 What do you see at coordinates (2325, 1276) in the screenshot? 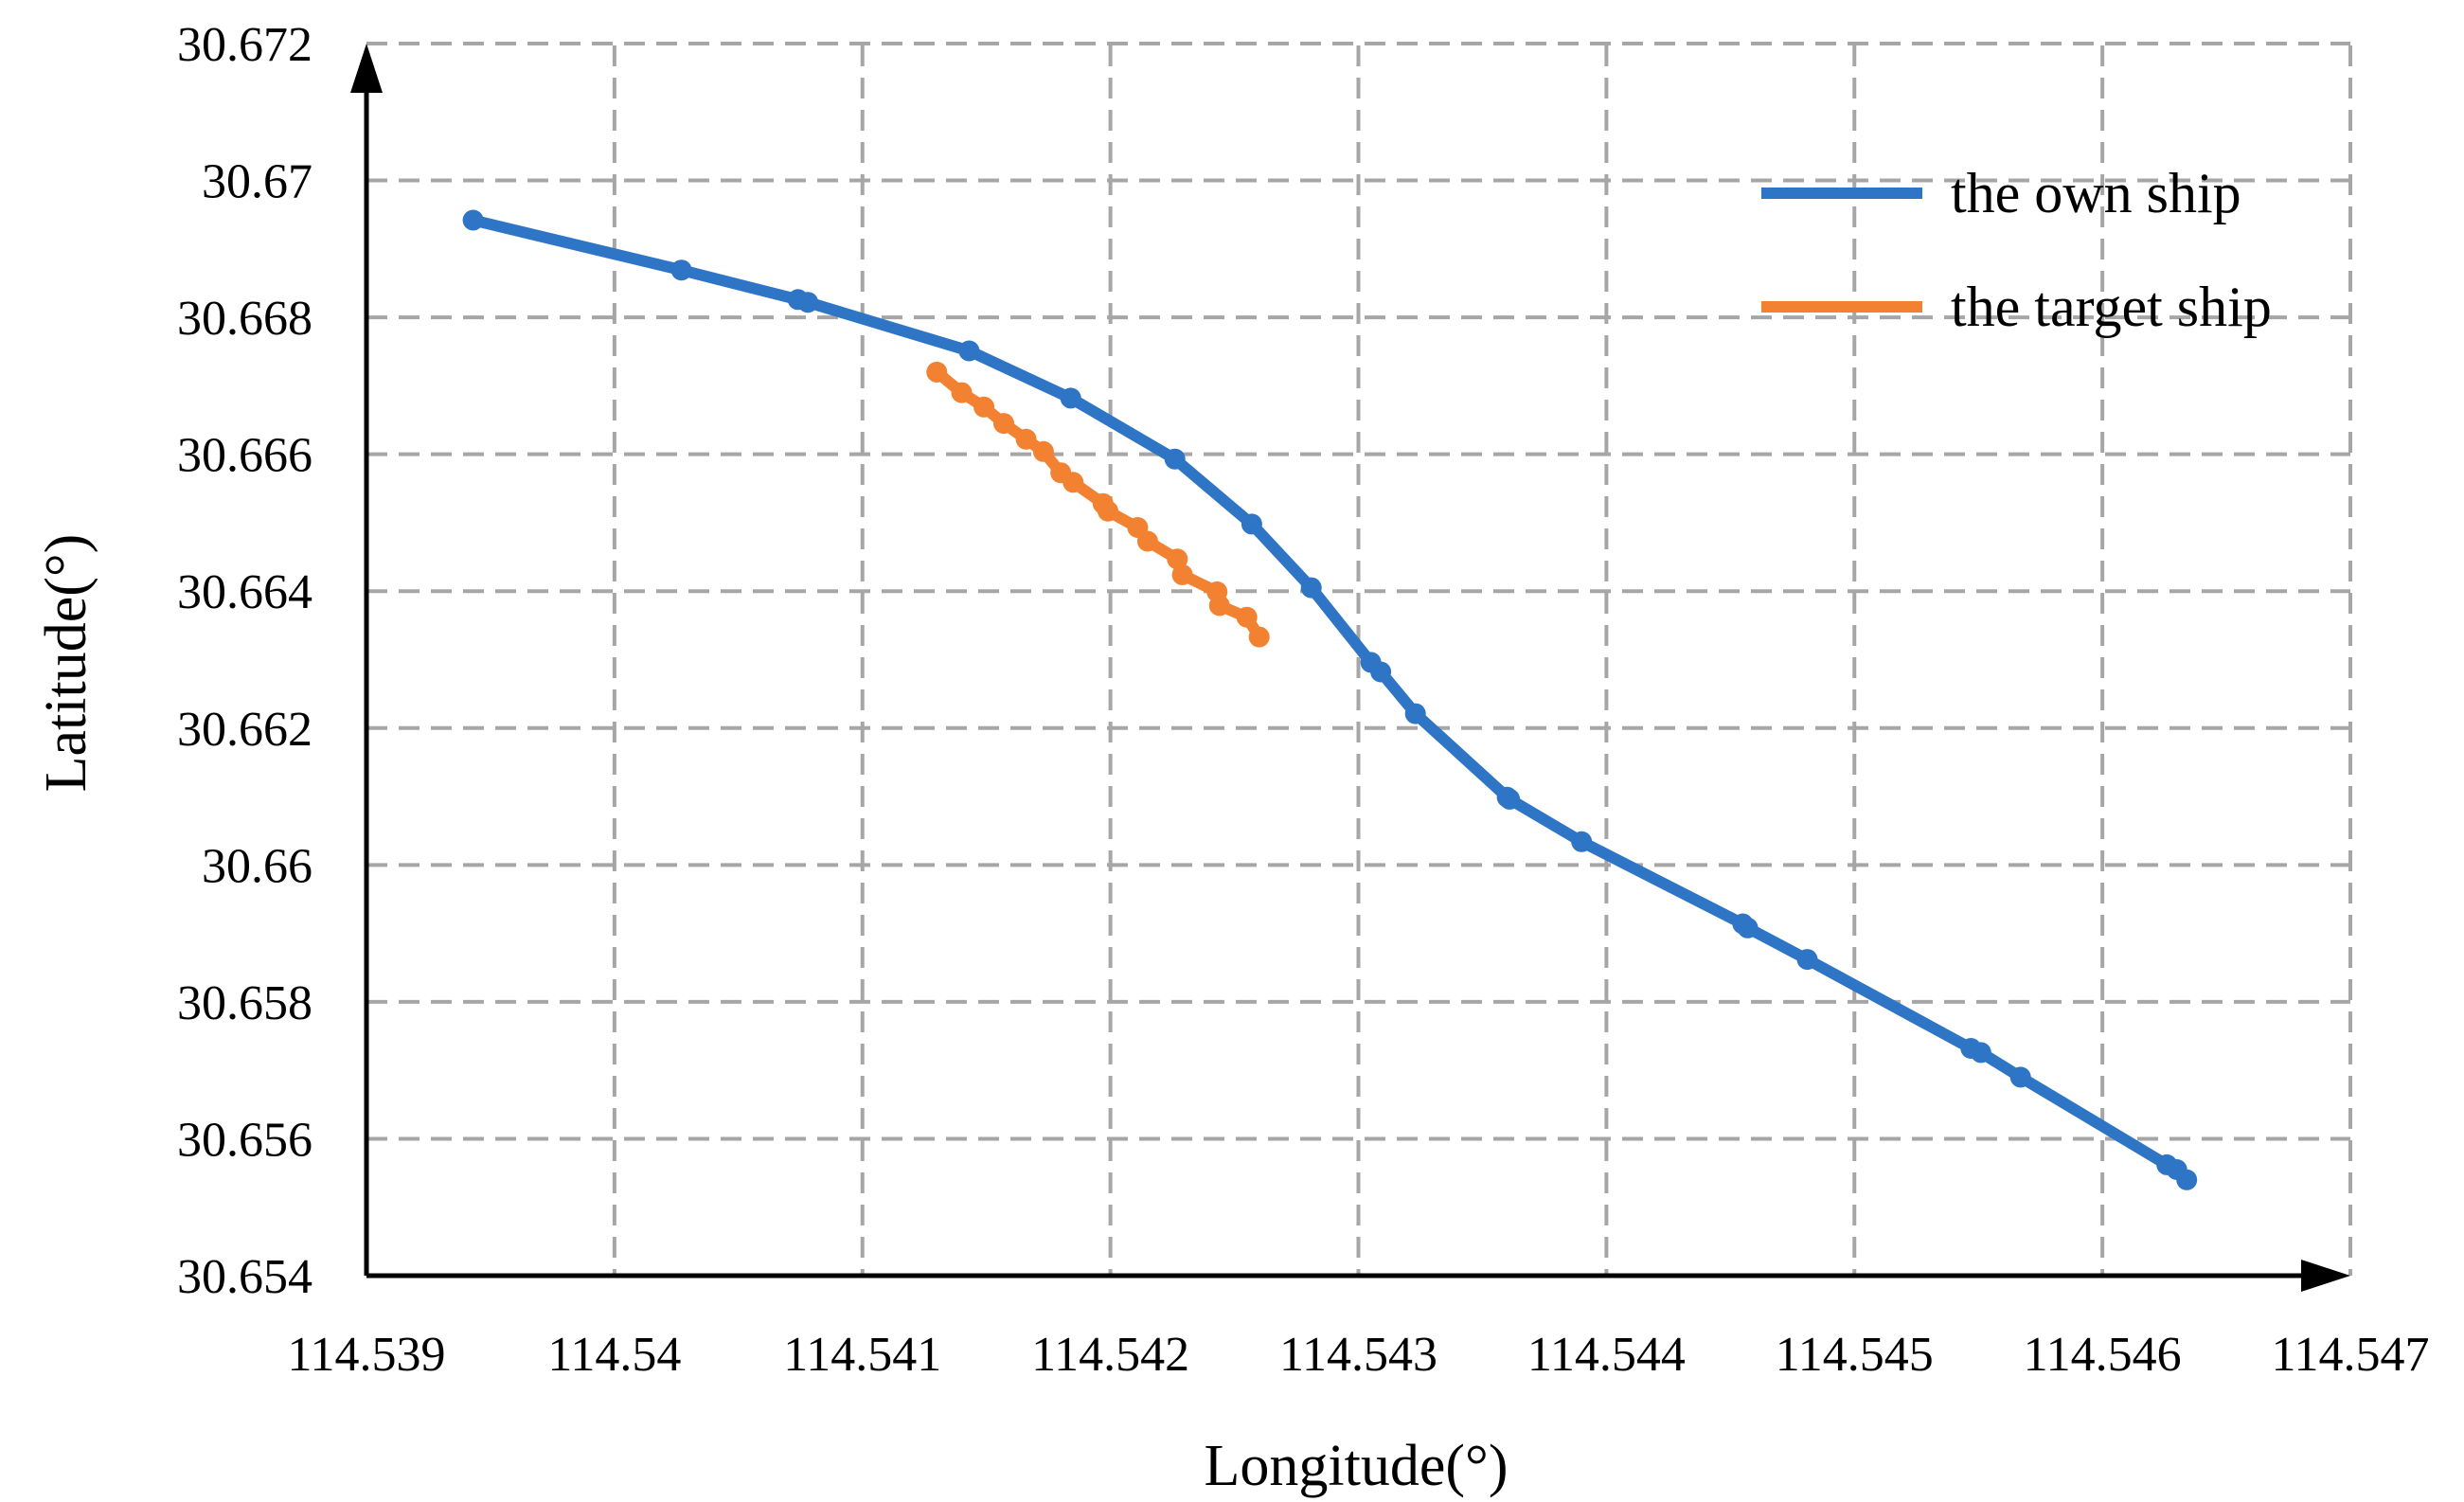
I see `x-axis-arrow` at bounding box center [2325, 1276].